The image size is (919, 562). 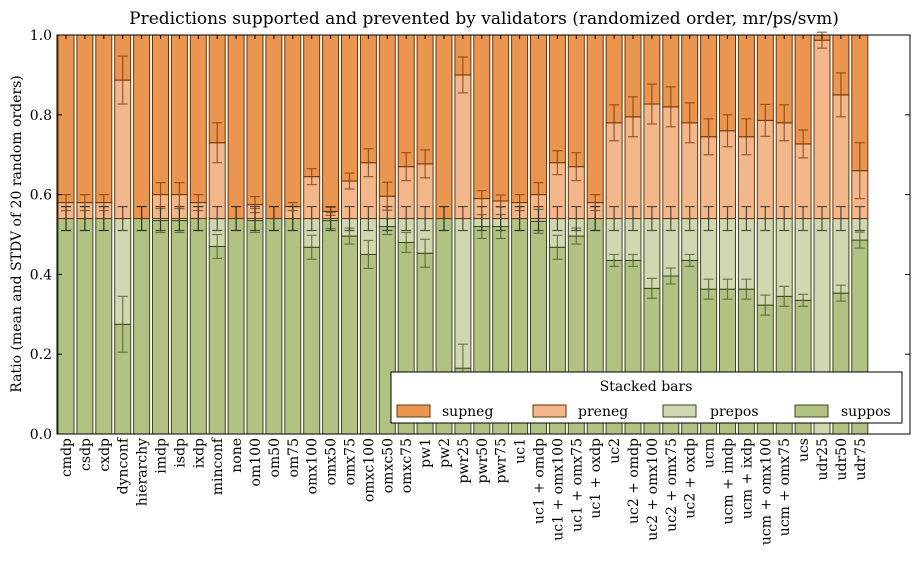 What do you see at coordinates (275, 458) in the screenshot?
I see `x-tick-label: om50` at bounding box center [275, 458].